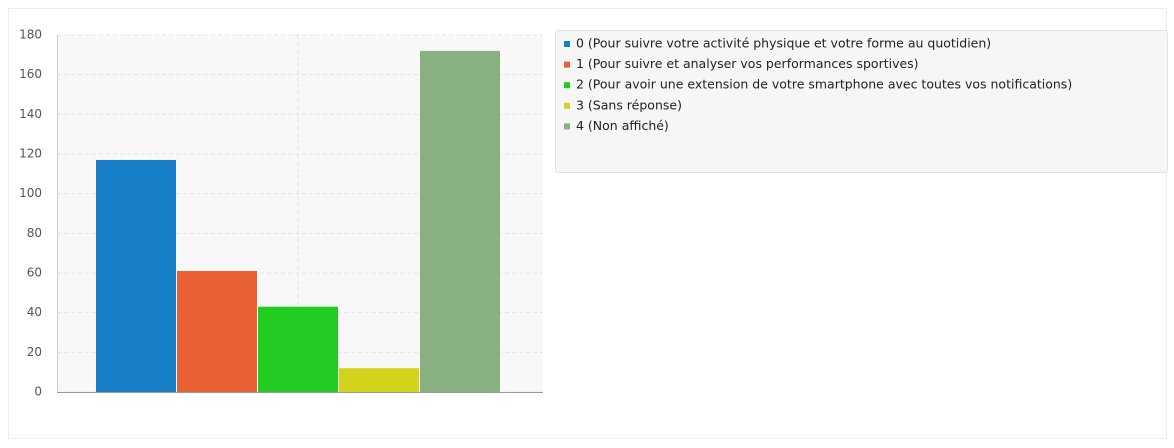 This screenshot has height=448, width=1174. Describe the element at coordinates (34, 352) in the screenshot. I see `y-tick-label: 20` at that location.